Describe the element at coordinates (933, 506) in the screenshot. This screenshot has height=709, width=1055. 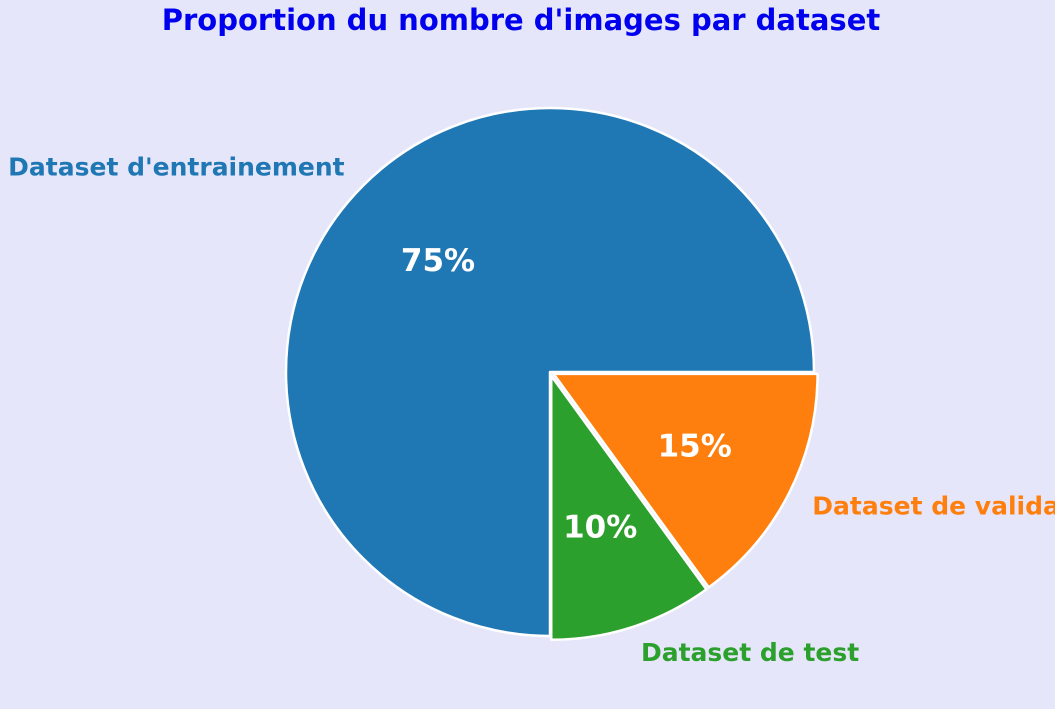
I see `pie-category-label-dataset-de-validation: Dataset de validation` at that location.